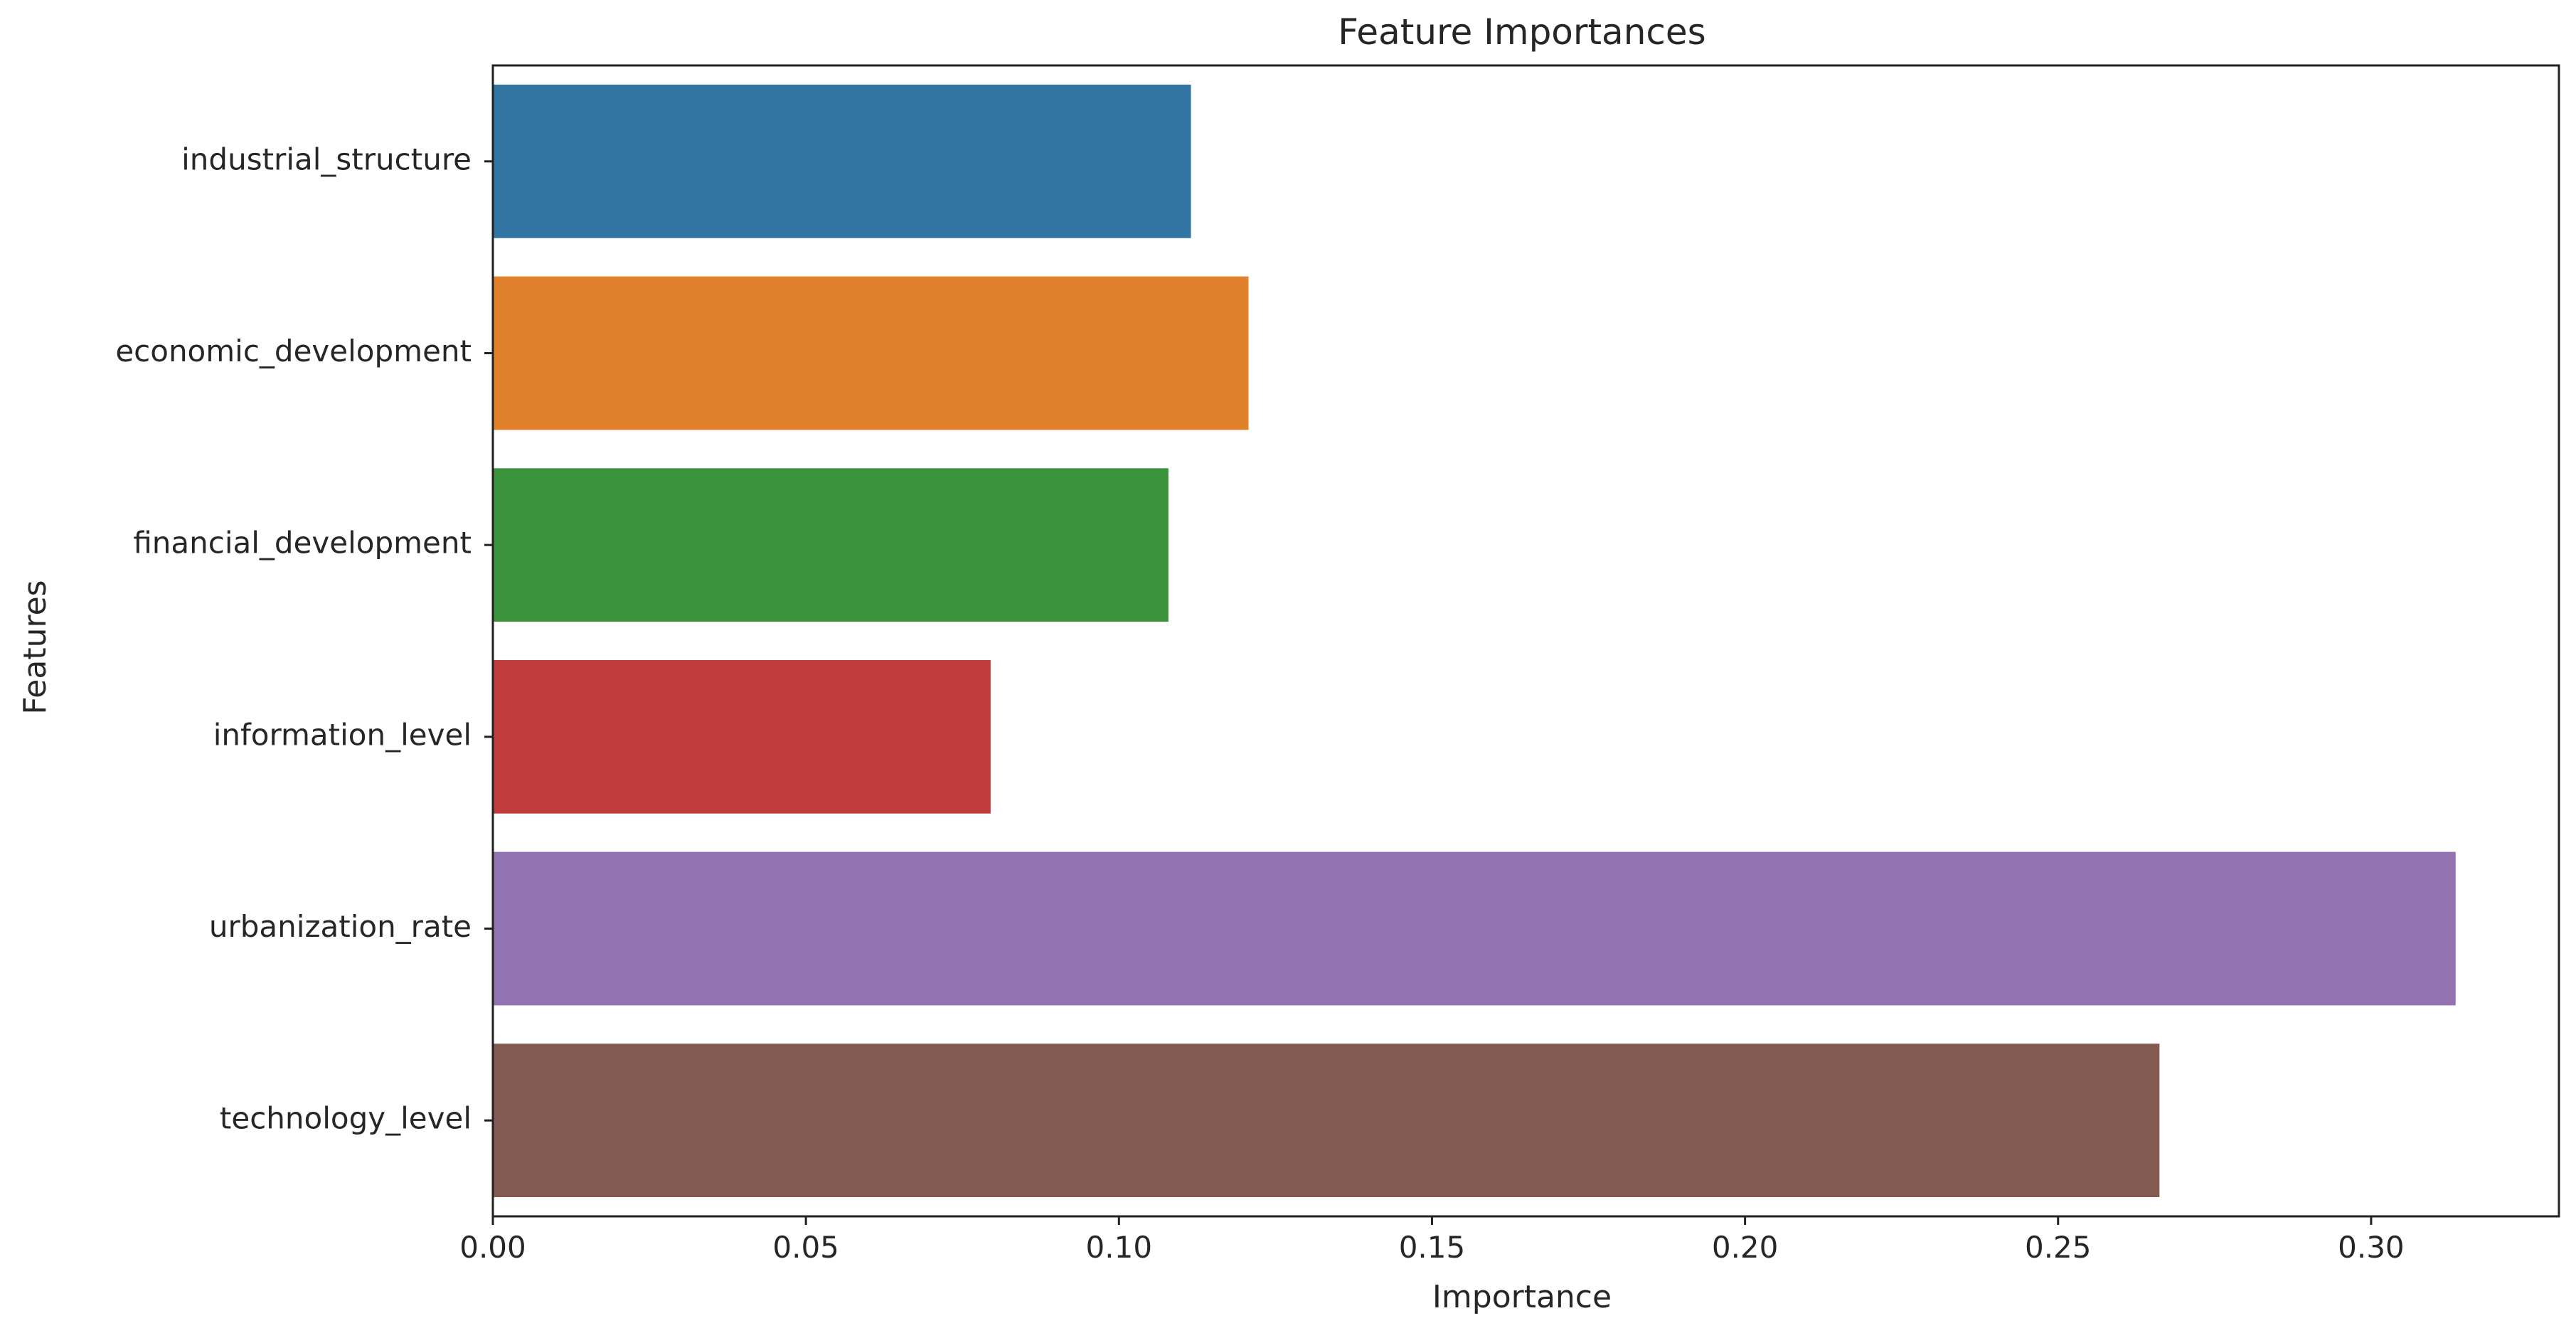  I want to click on y-tick-label: economic_development, so click(293, 351).